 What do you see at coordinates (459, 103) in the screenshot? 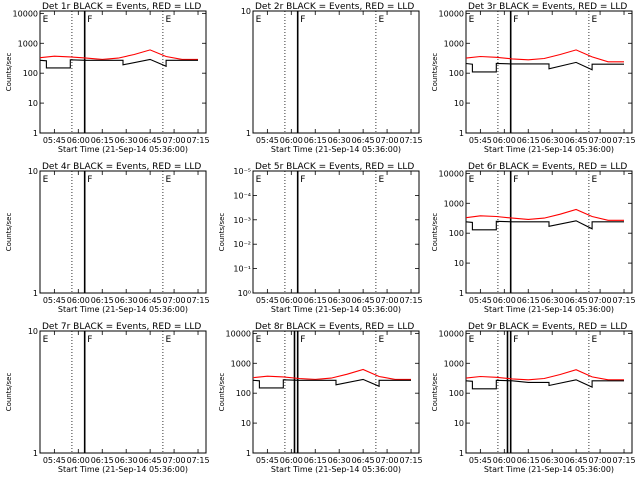
I see `chart-3-ytick-label: 10` at bounding box center [459, 103].